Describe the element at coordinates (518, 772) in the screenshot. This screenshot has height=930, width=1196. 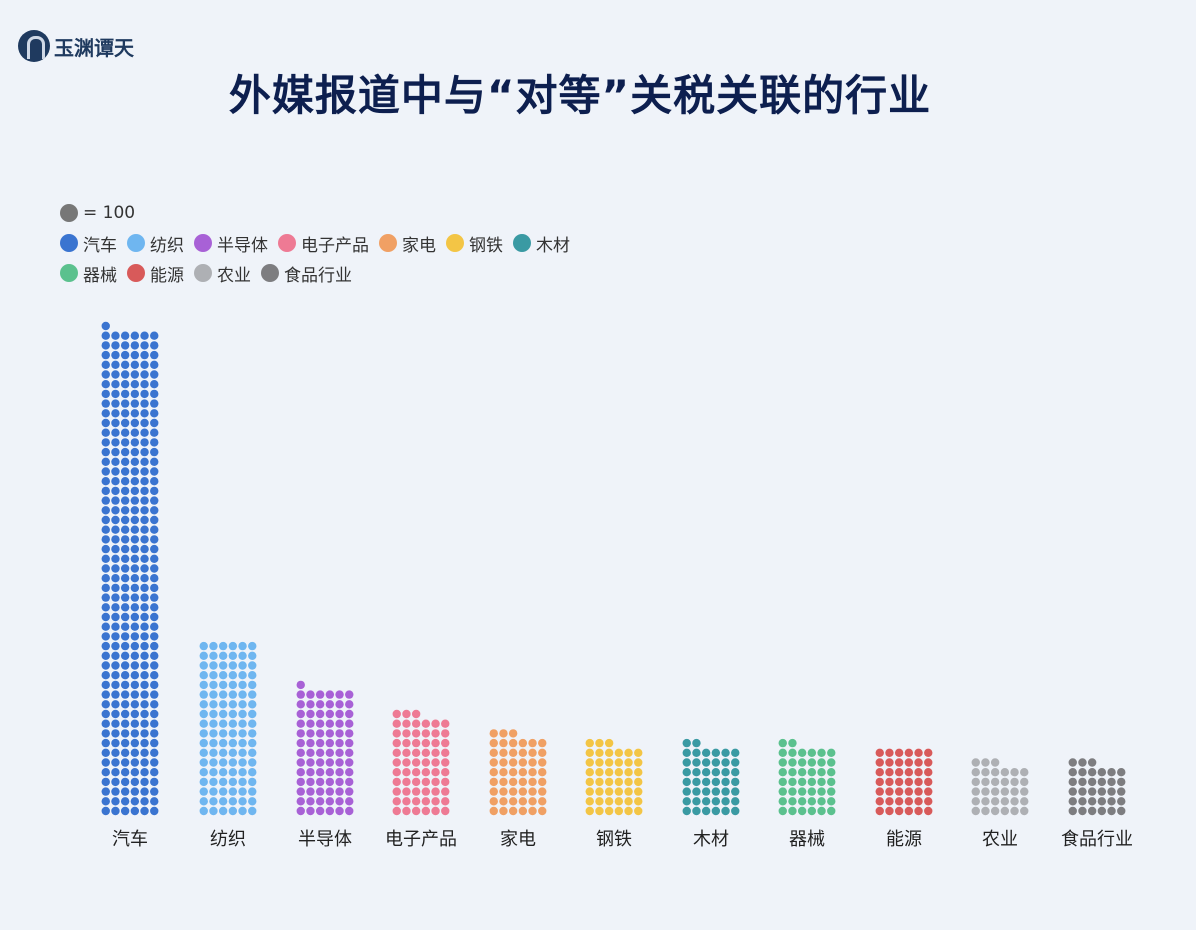
I see `stack-家电` at that location.